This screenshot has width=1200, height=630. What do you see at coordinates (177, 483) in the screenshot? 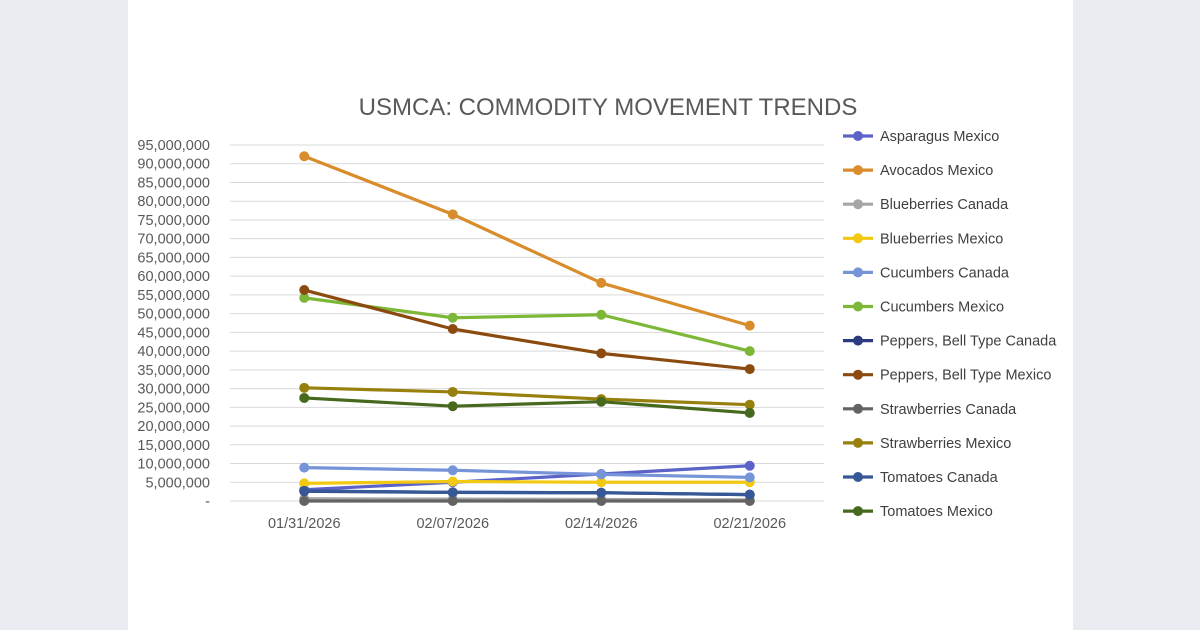
I see `y-tick-label: 5,000,000` at bounding box center [177, 483].